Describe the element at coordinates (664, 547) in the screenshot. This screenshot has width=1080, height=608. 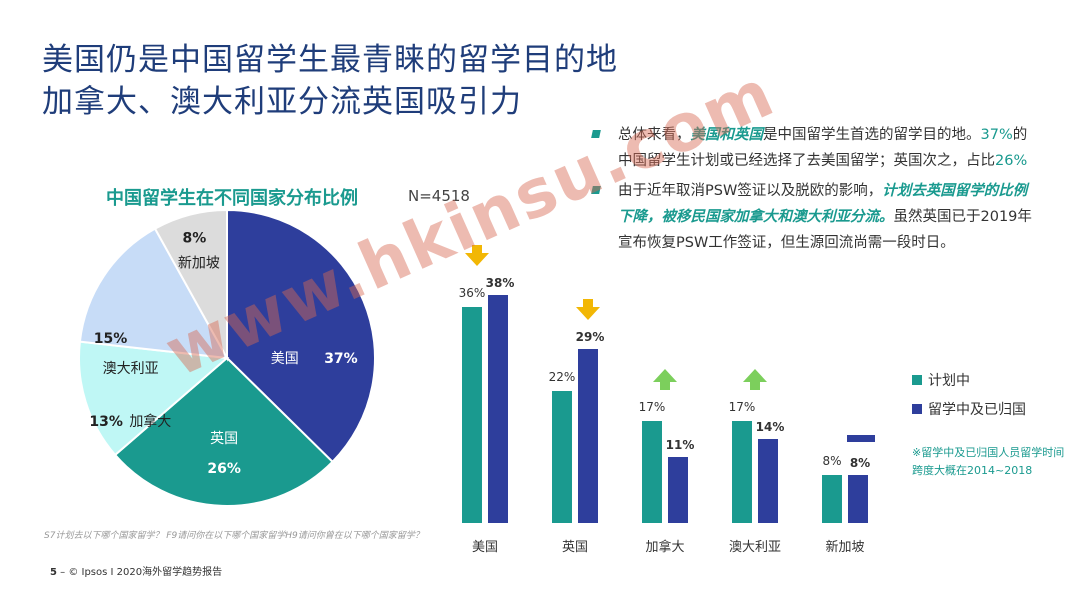
I see `bar-category-label: 加拿大` at that location.